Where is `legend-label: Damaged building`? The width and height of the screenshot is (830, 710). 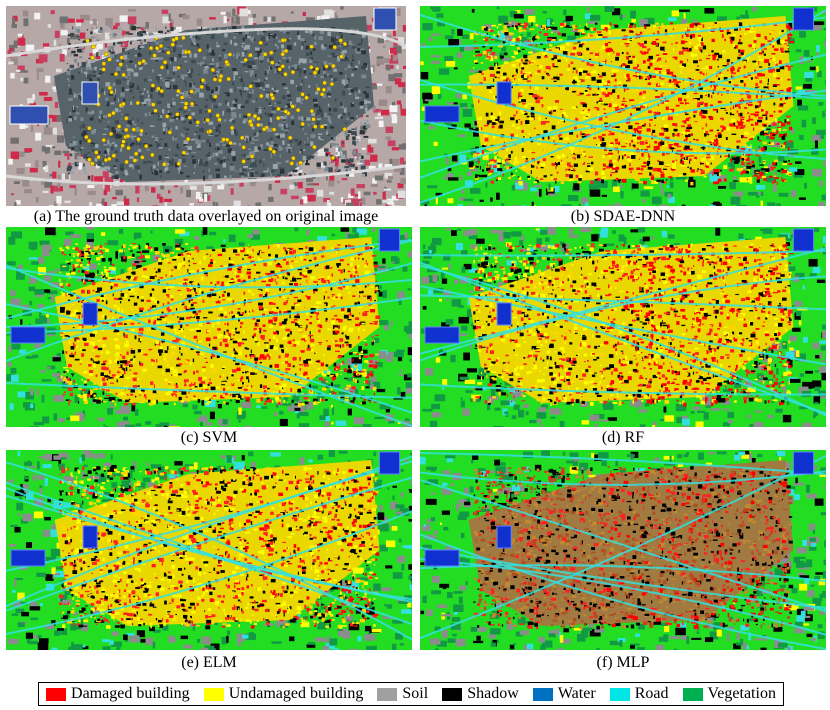 legend-label: Damaged building is located at coordinates (130, 693).